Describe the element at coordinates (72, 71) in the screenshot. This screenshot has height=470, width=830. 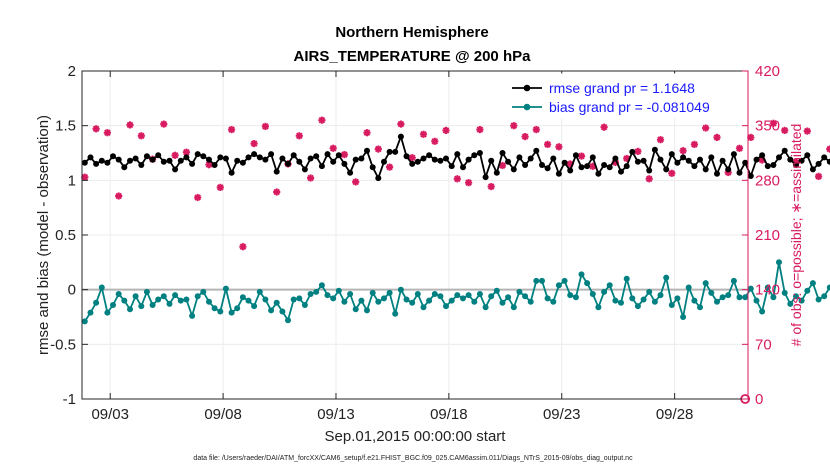
I see `y-tick-label-6: 2` at that location.